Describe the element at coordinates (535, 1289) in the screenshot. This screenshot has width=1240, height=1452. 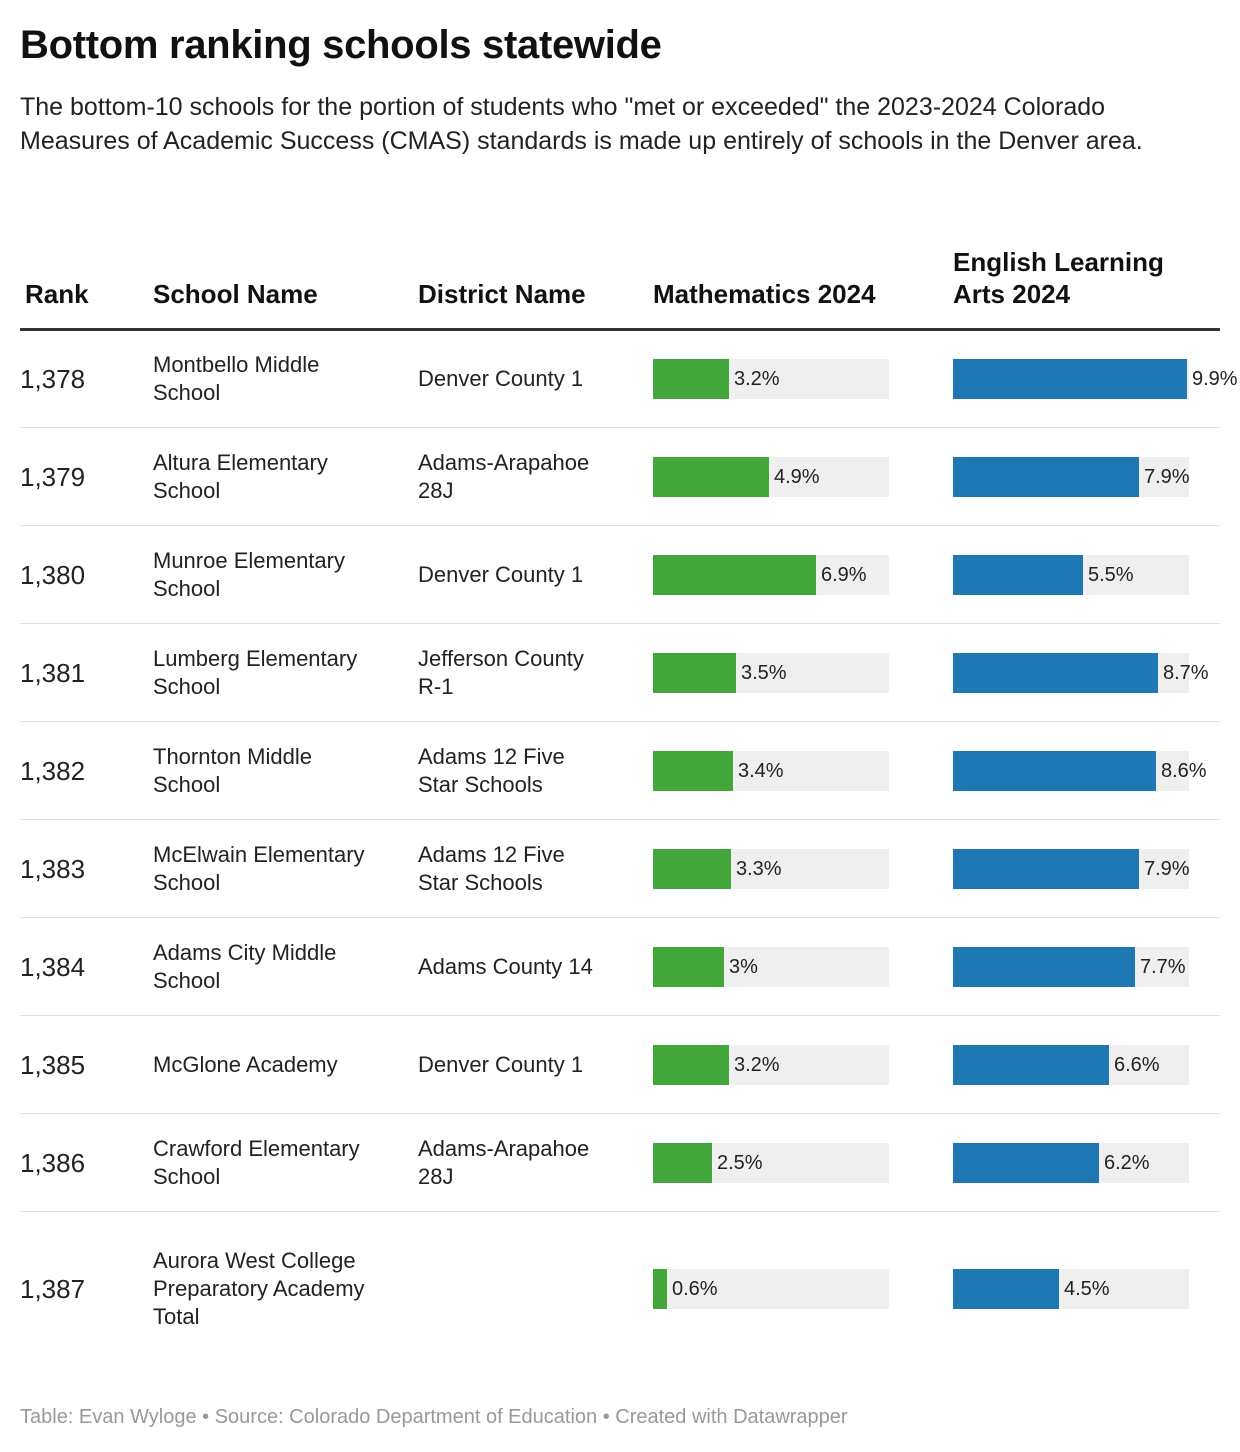
I see `district-name-cell` at that location.